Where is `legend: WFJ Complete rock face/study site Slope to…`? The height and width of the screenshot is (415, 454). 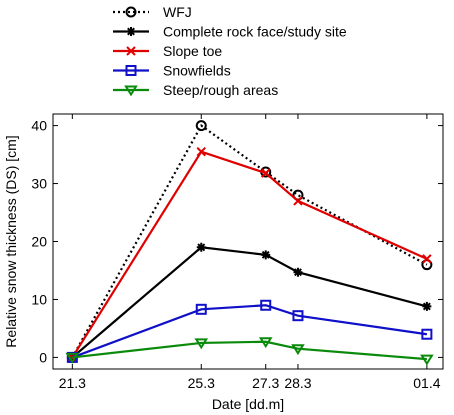
legend: WFJ Complete rock face/study site Slope to… is located at coordinates (230, 51).